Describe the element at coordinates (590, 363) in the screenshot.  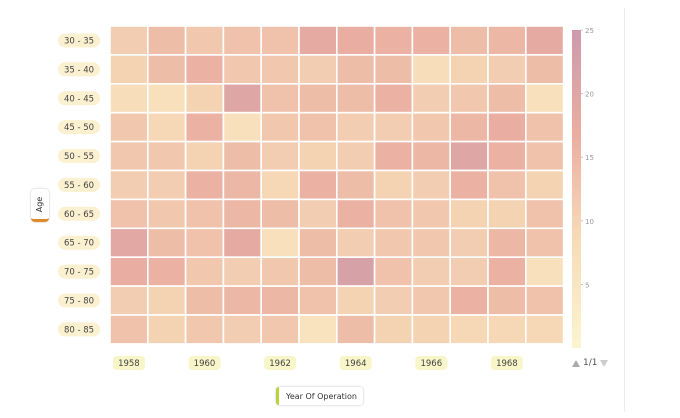
I see `legend-pager: 1/1` at that location.